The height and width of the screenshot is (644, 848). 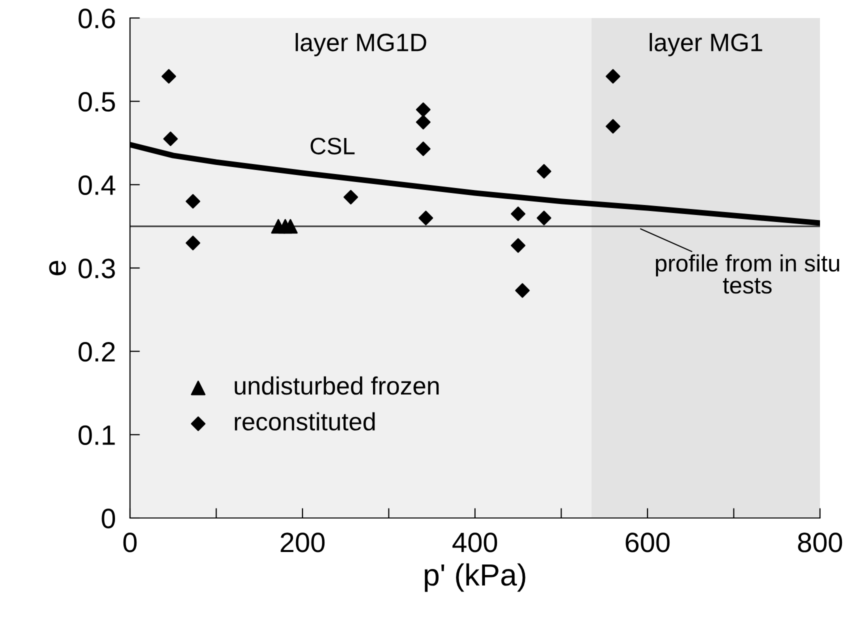 What do you see at coordinates (96, 18) in the screenshot?
I see `y-tick-label: 0.6` at bounding box center [96, 18].